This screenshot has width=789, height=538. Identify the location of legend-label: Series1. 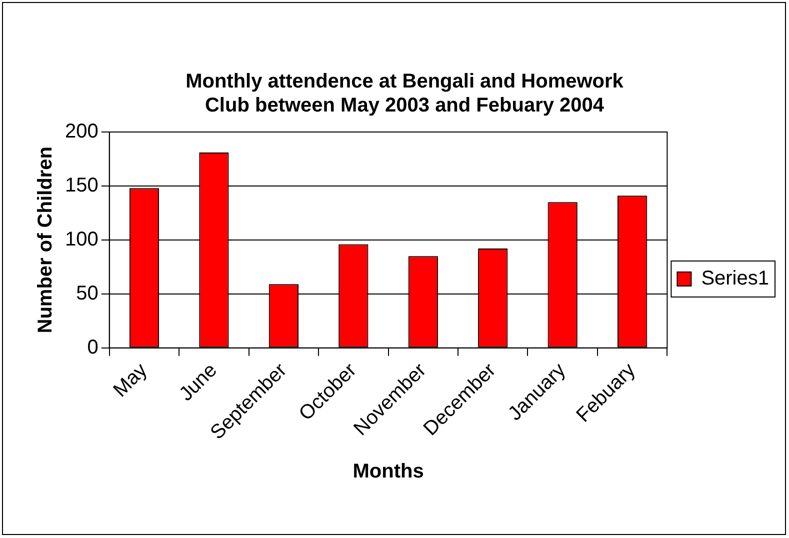
(735, 279).